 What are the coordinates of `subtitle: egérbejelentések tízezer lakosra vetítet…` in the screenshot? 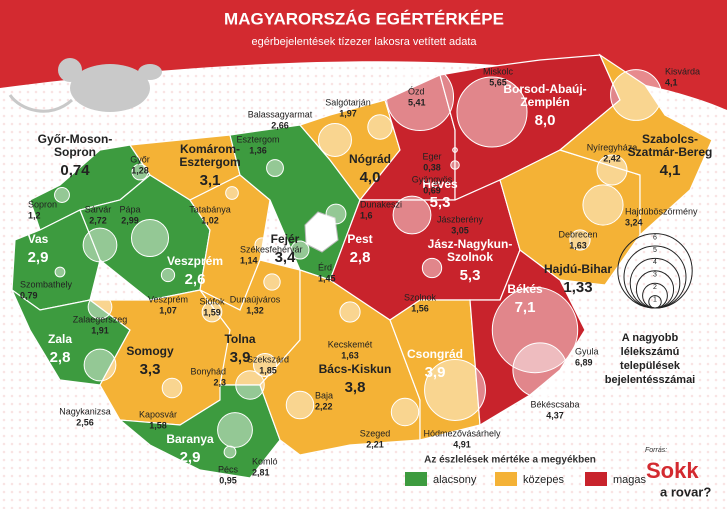 It's located at (364, 42).